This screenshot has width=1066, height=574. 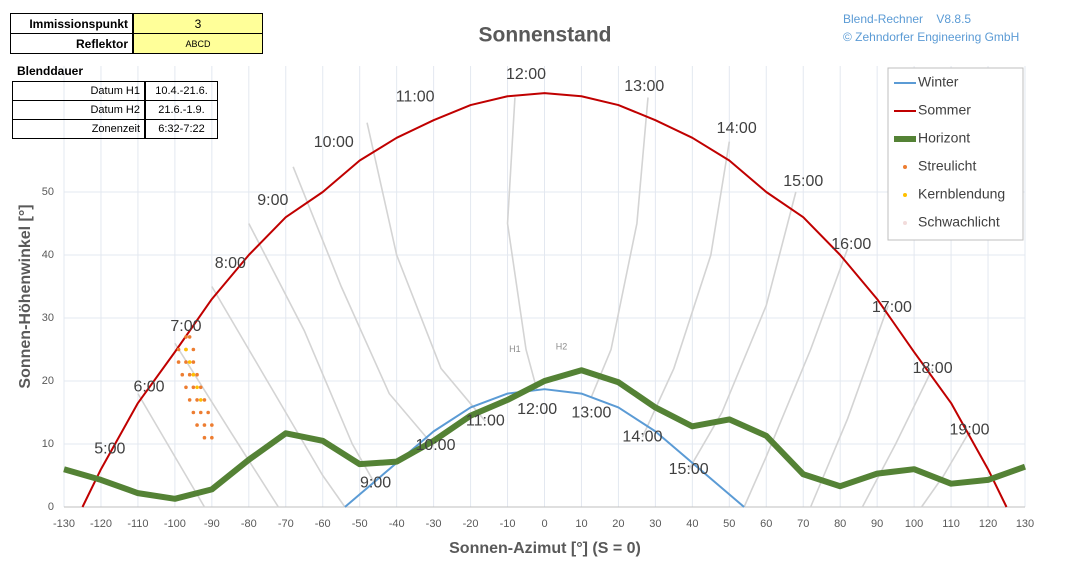 I want to click on x-tick-label: 70, so click(x=803, y=524).